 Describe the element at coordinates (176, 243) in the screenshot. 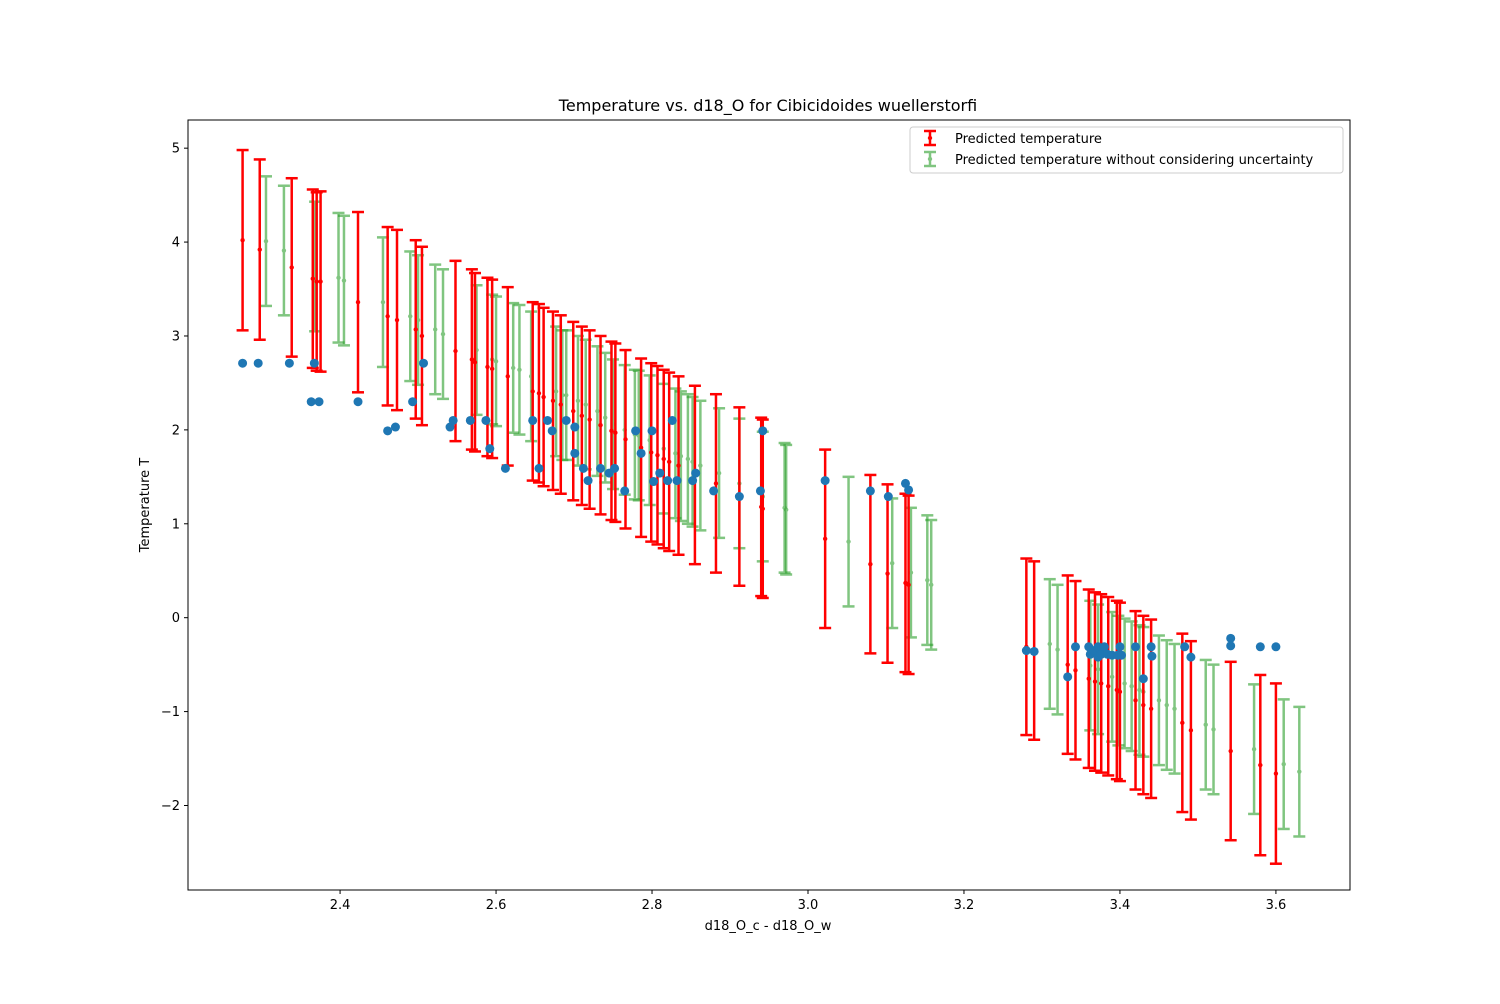

I see `y-tick-label-6: 4` at that location.